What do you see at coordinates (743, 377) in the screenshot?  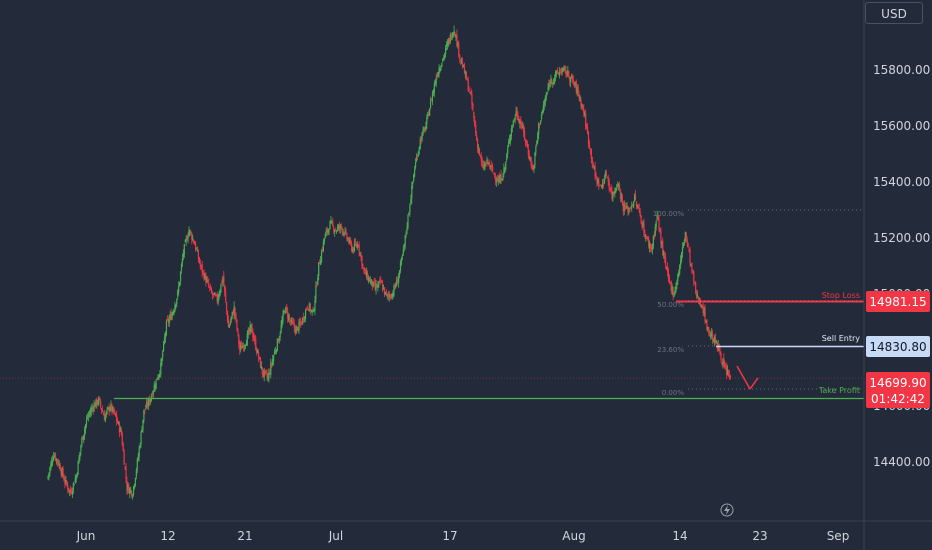 I see `sell-arrow-shaft` at bounding box center [743, 377].